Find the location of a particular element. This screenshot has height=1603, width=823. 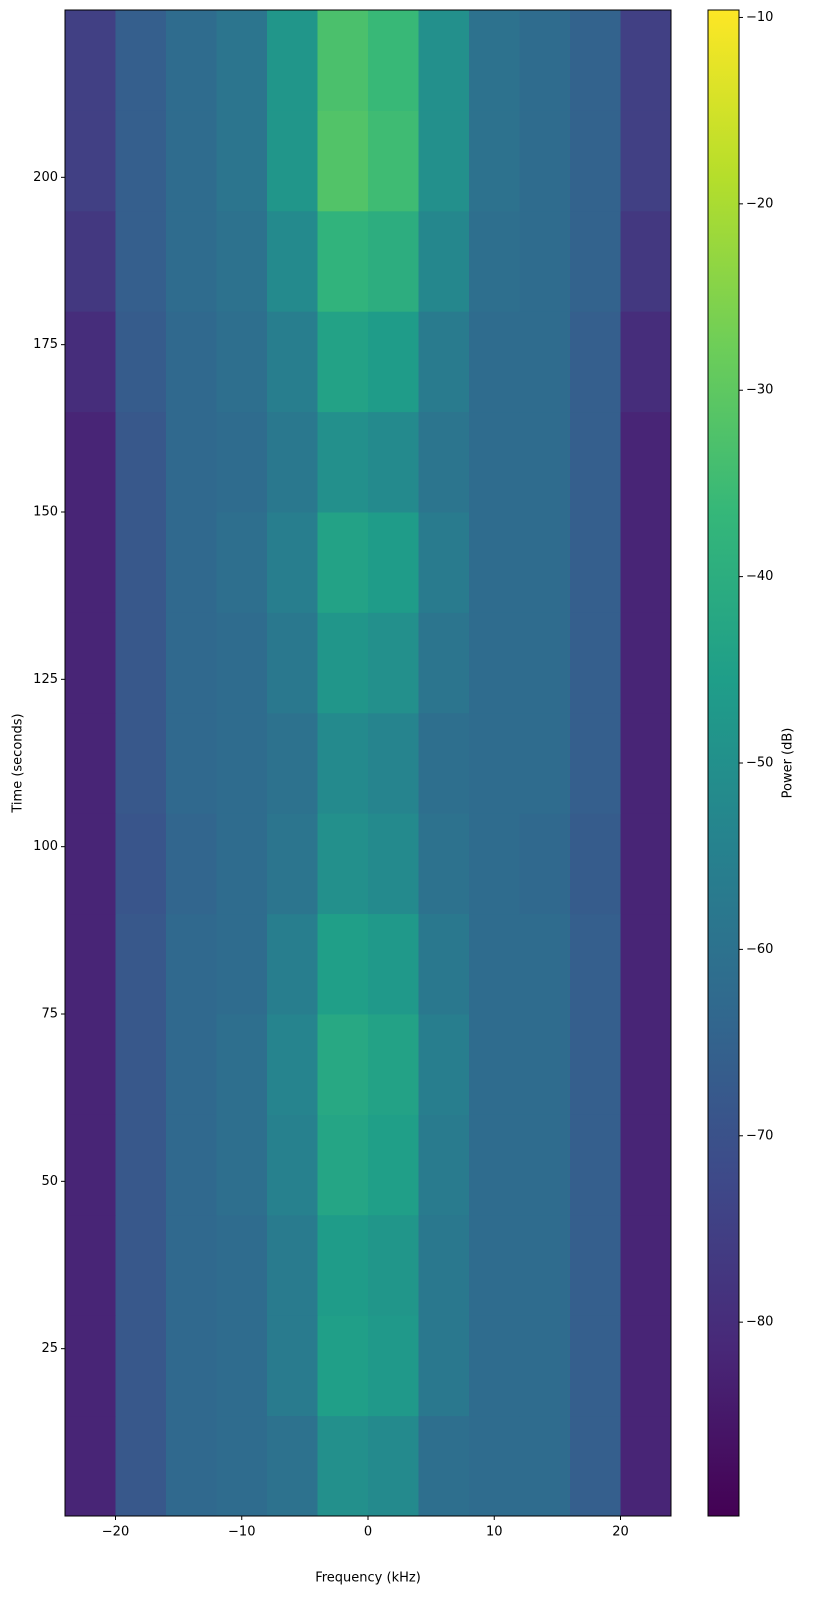

colorbar-tick-label: −60 is located at coordinates (759, 949).